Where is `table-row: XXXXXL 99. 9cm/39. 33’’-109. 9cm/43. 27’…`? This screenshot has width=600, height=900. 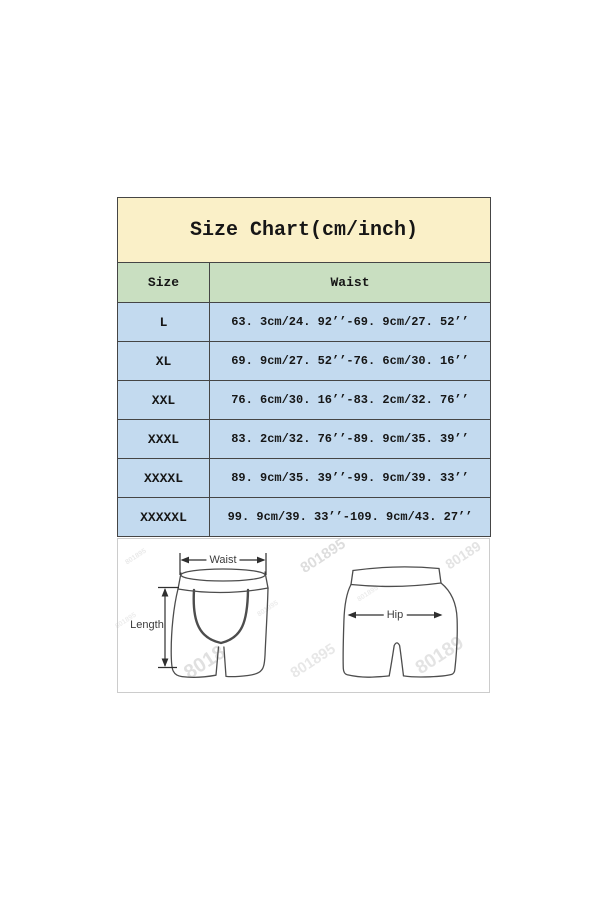 table-row: XXXXXL 99. 9cm/39. 33’’-109. 9cm/43. 27’… is located at coordinates (304, 517).